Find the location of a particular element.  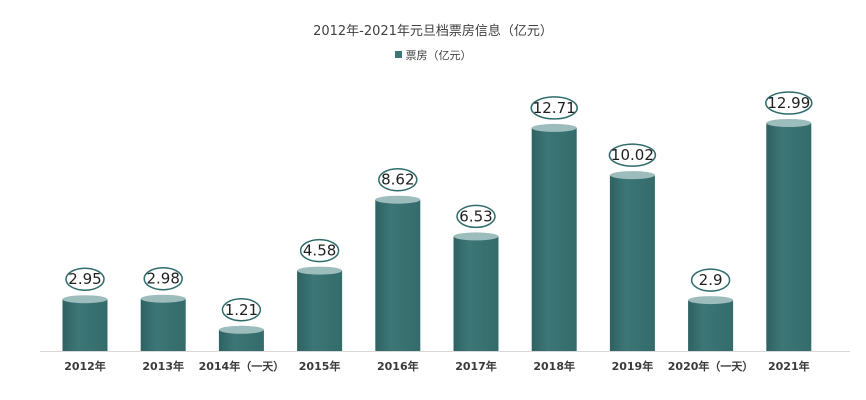

legend: 票房（亿元） is located at coordinates (433, 55).